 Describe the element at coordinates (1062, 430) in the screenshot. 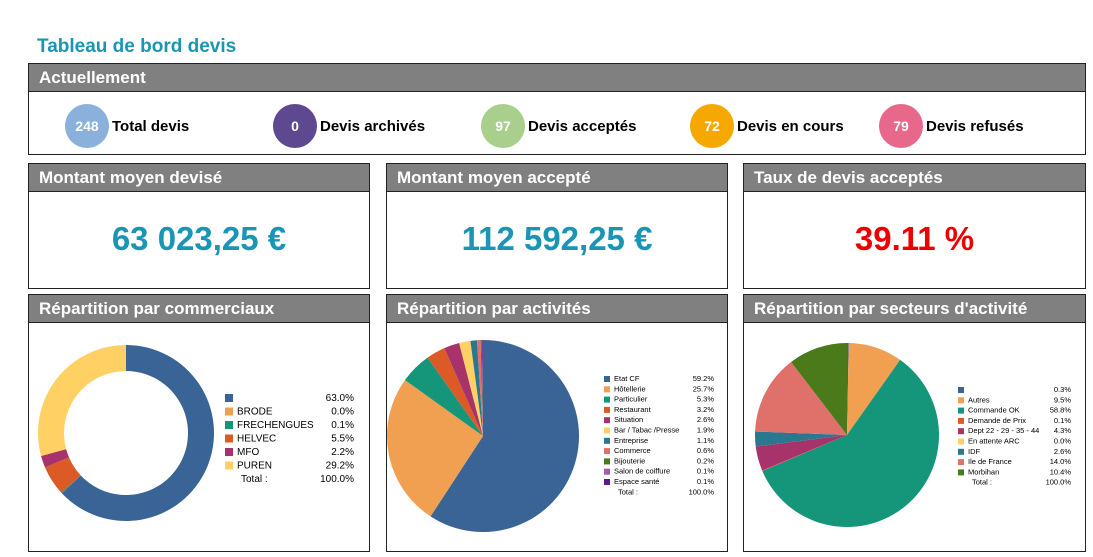

I see `legend-value: 4.3%` at that location.